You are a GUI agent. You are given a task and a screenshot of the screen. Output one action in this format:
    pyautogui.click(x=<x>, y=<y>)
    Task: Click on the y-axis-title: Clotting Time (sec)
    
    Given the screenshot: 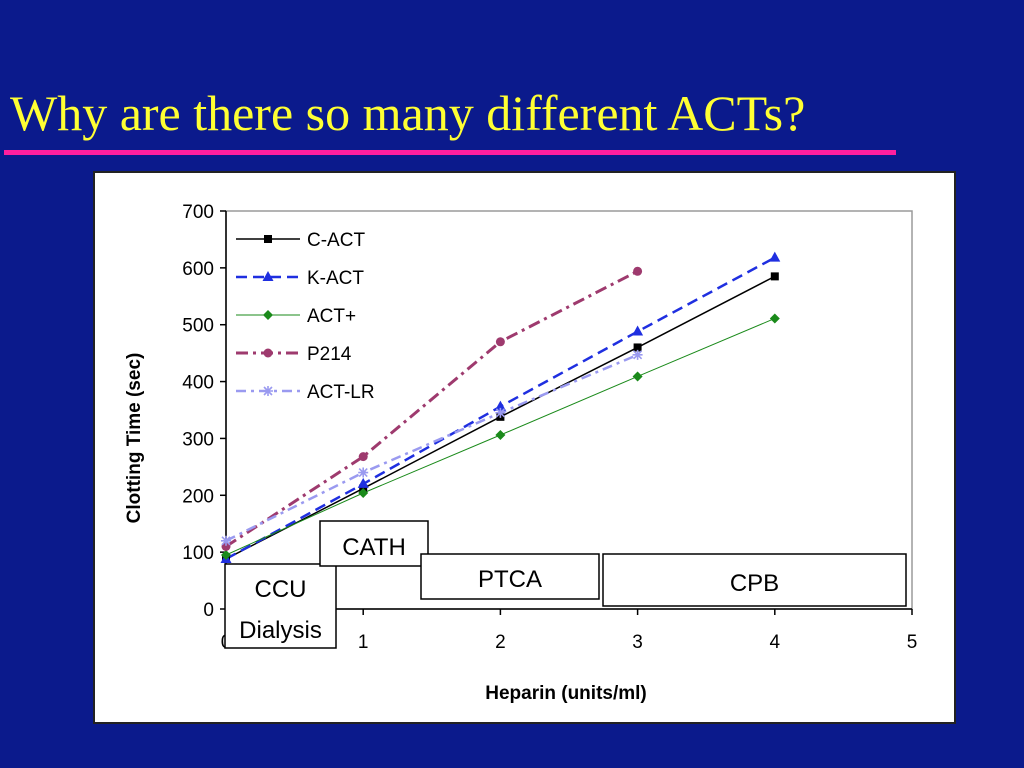 What is the action you would take?
    pyautogui.click(x=134, y=438)
    